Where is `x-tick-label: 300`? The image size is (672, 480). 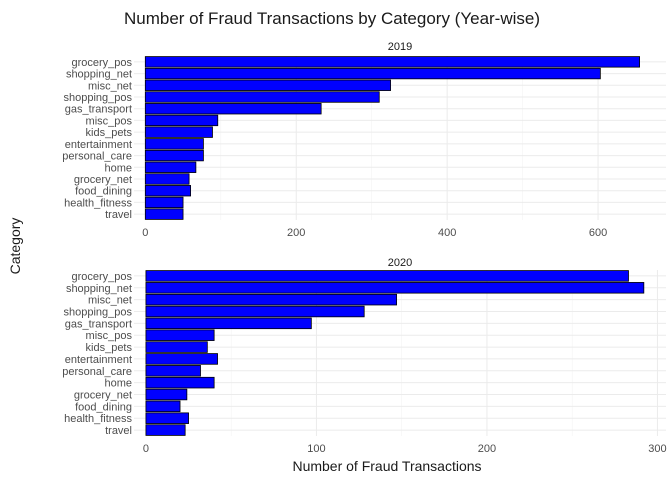
x-tick-label: 300 is located at coordinates (657, 449).